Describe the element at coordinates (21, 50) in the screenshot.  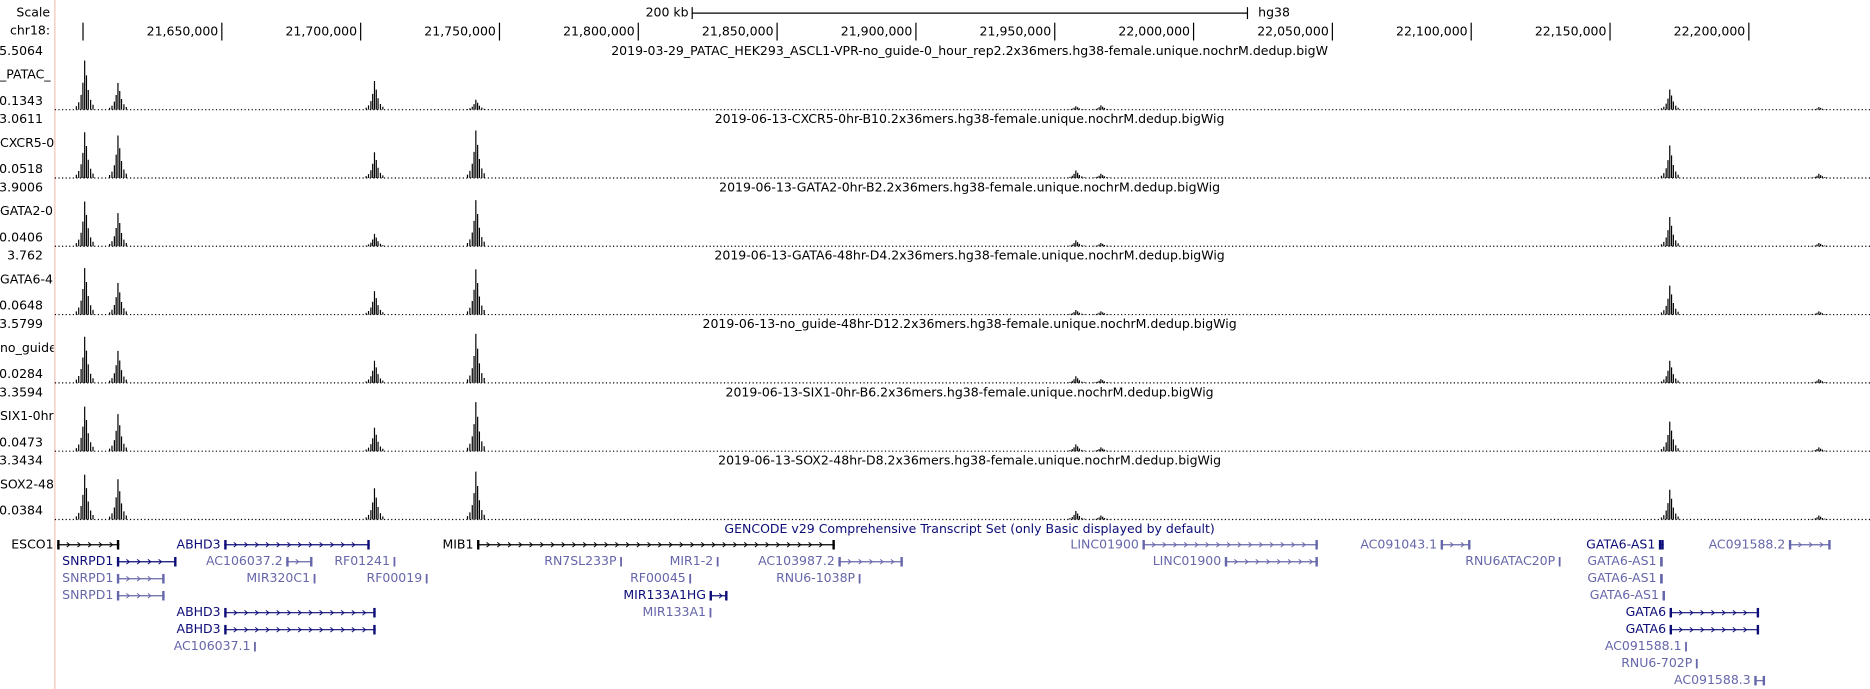
I see `track-max-label: 5.5064` at that location.